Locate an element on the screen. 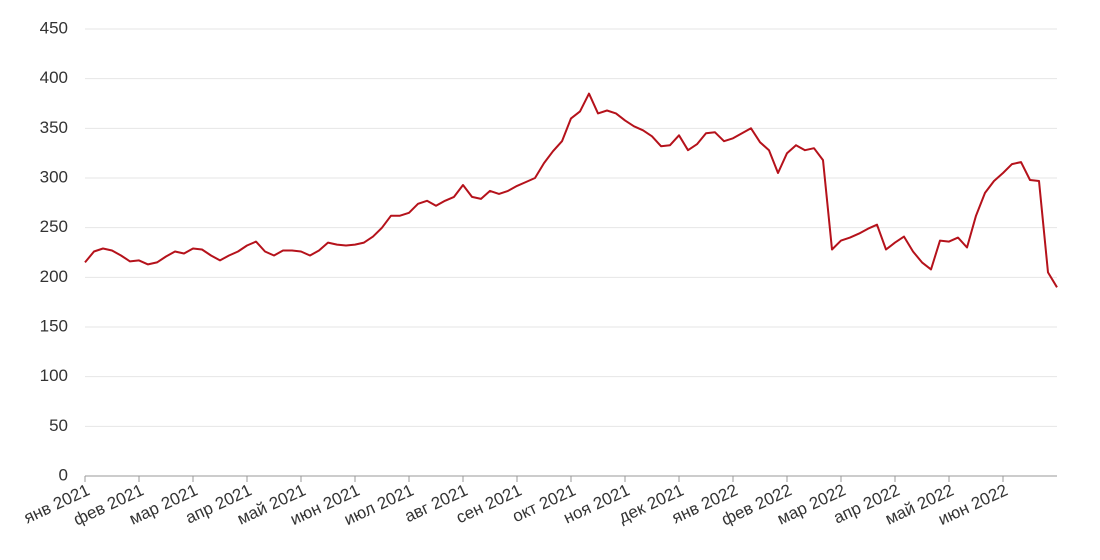  y-tick-label: 400 is located at coordinates (54, 77).